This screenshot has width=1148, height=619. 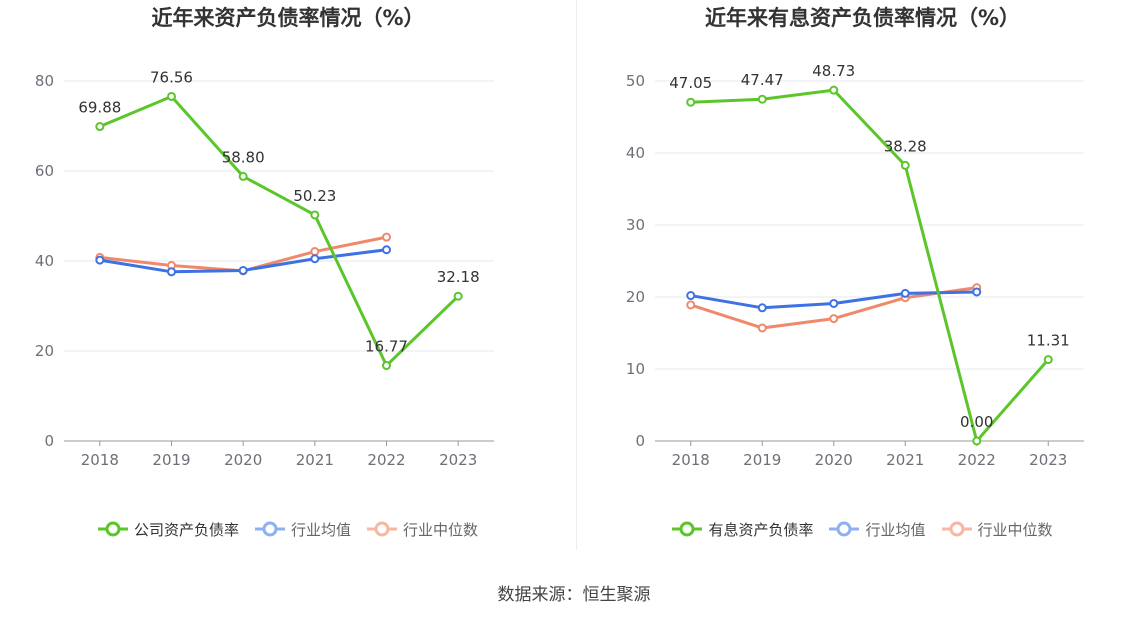 What do you see at coordinates (976, 422) in the screenshot?
I see `data-label: 0.00` at bounding box center [976, 422].